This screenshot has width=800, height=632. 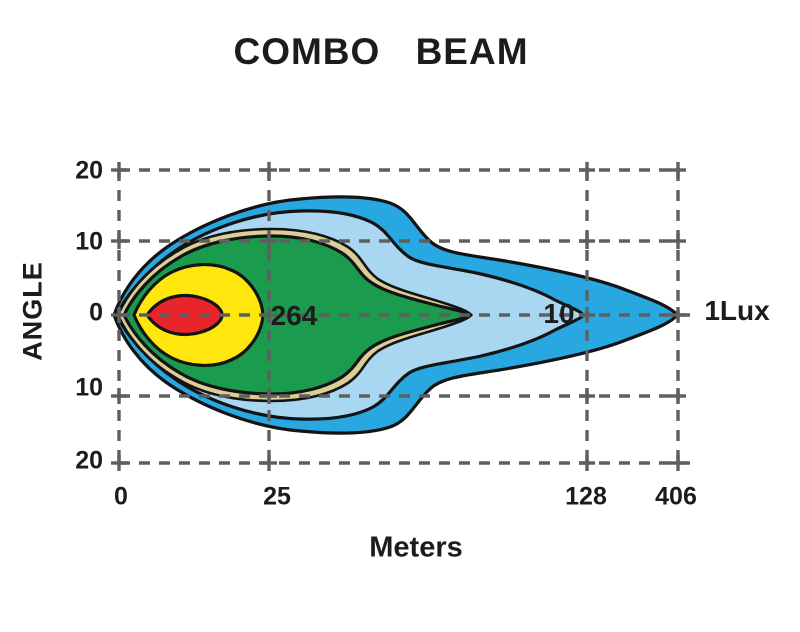 I want to click on chart-title: COMBO BEAM, so click(x=381, y=51).